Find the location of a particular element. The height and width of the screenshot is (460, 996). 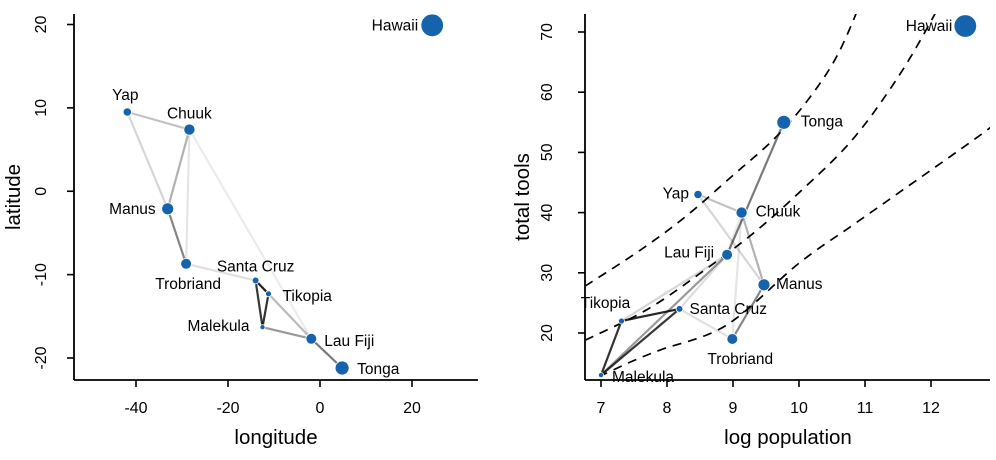

map-x-tick-label: 20 is located at coordinates (412, 408).